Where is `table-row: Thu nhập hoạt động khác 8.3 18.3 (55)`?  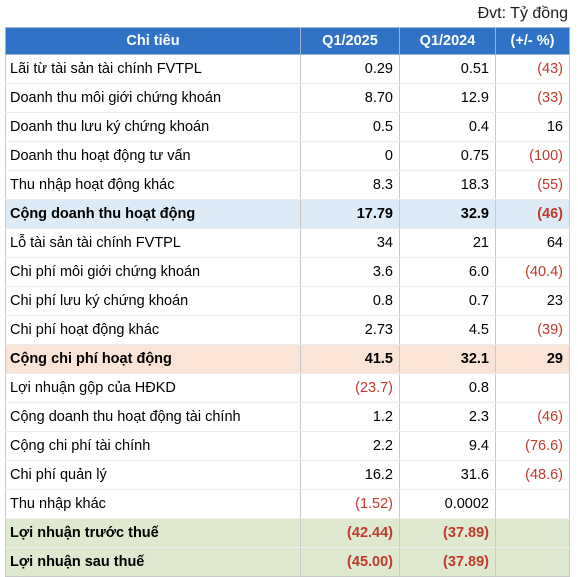 table-row: Thu nhập hoạt động khác 8.3 18.3 (55) is located at coordinates (287, 185).